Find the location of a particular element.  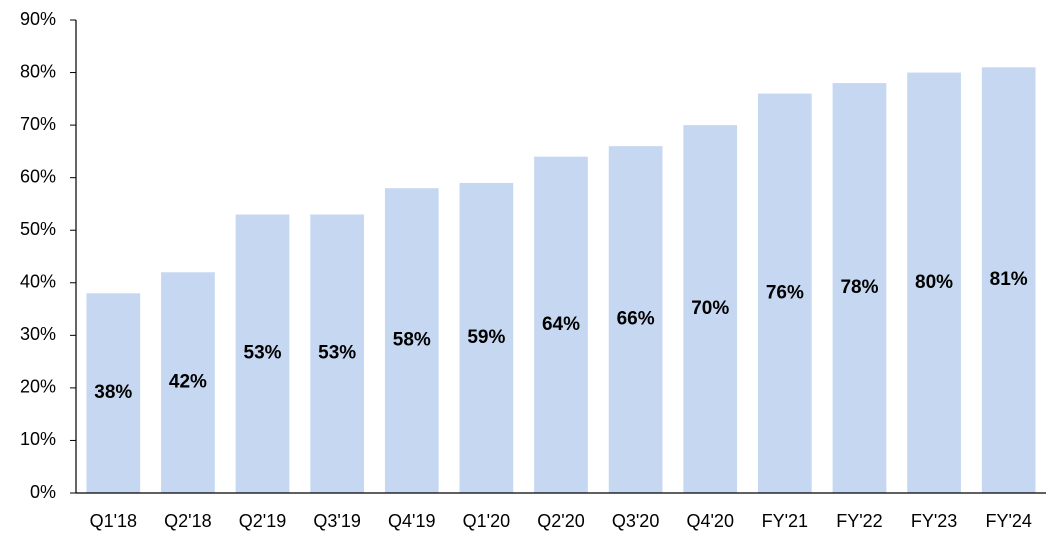

value-label: 38% is located at coordinates (113, 392).